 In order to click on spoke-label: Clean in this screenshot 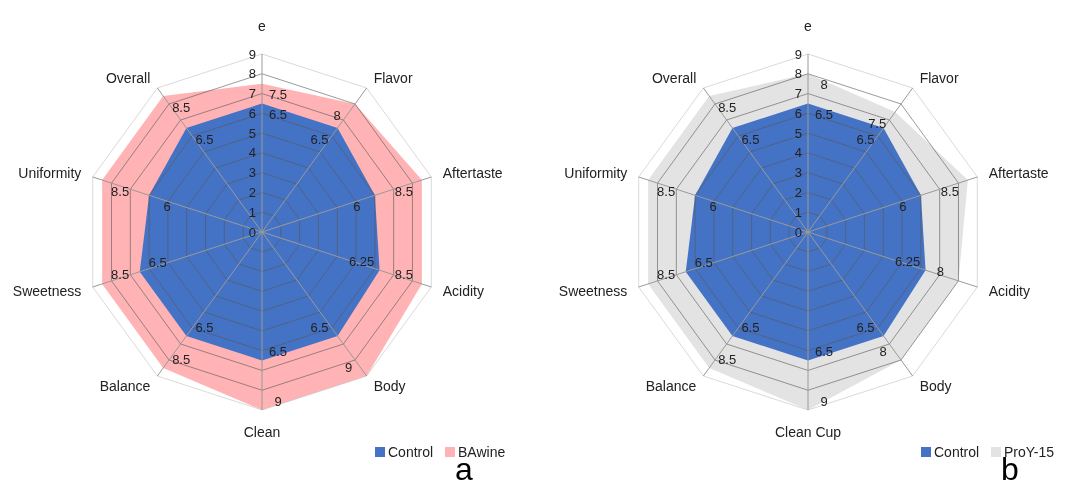, I will do `click(262, 431)`.